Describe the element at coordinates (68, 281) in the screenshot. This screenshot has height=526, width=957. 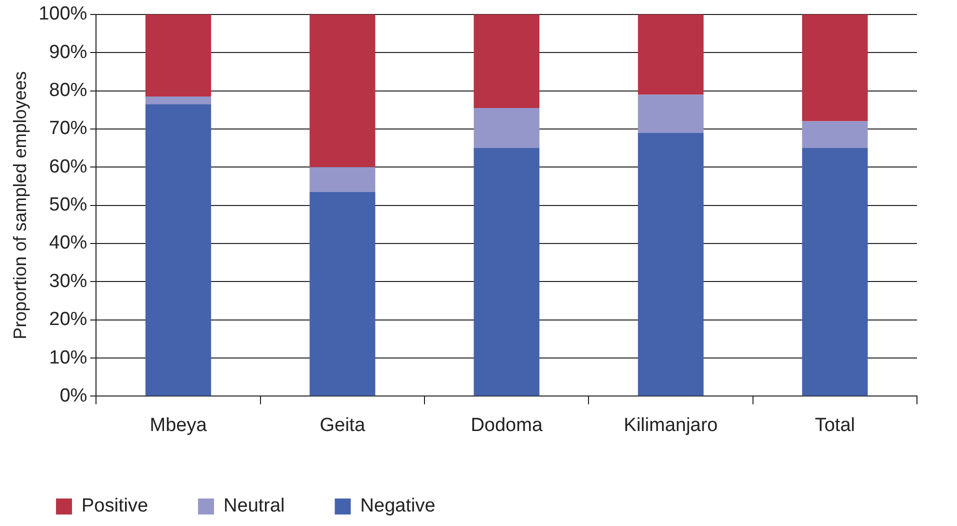
I see `y-tick-label: 30%` at that location.